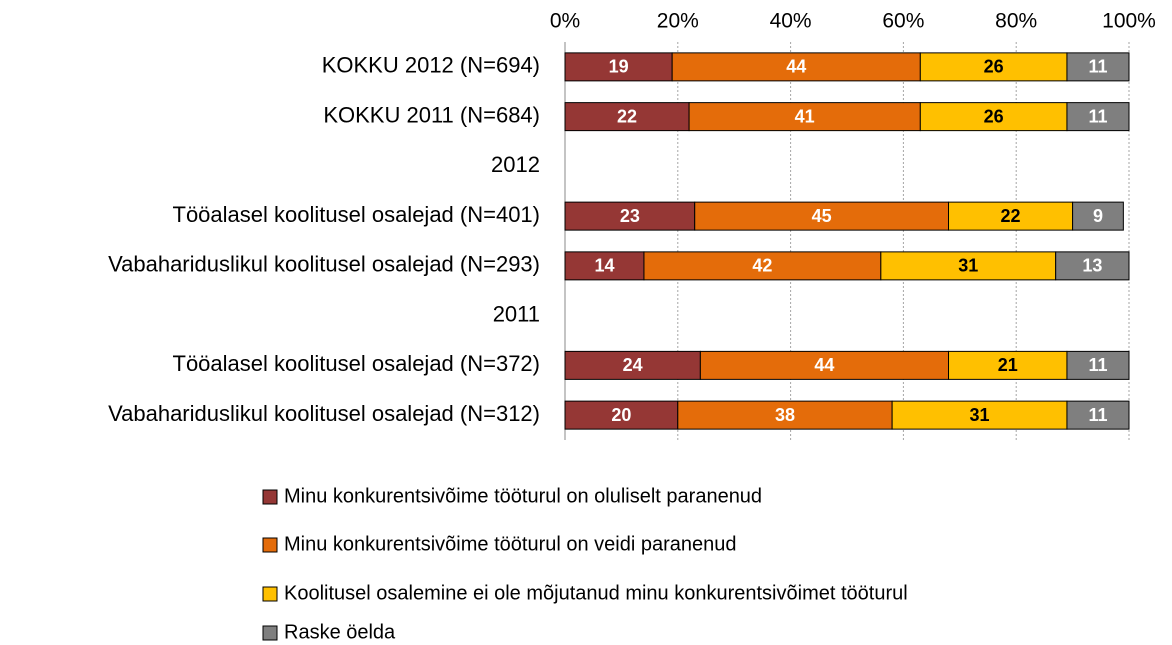 Image resolution: width=1172 pixels, height=645 pixels. I want to click on value-label: 45, so click(822, 216).